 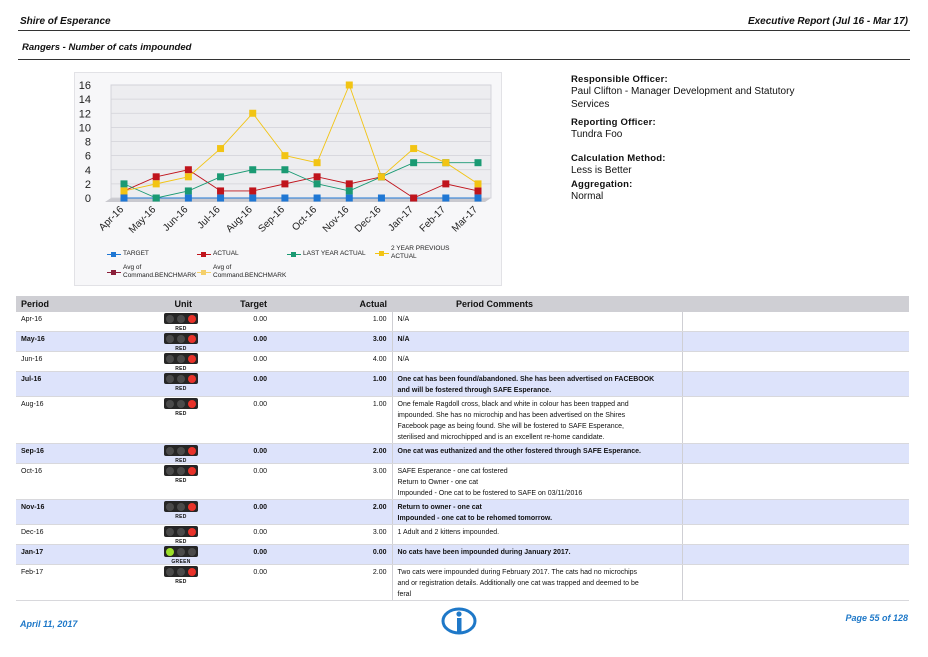 I want to click on report-title: Executive Report (Jul 16 - Mar 17), so click(x=827, y=21).